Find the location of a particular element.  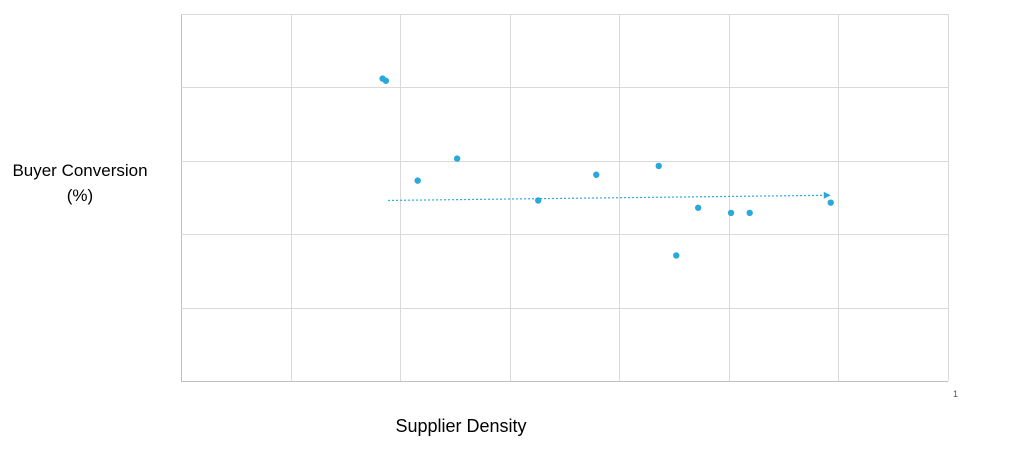

corner-mark: 1 is located at coordinates (956, 394).